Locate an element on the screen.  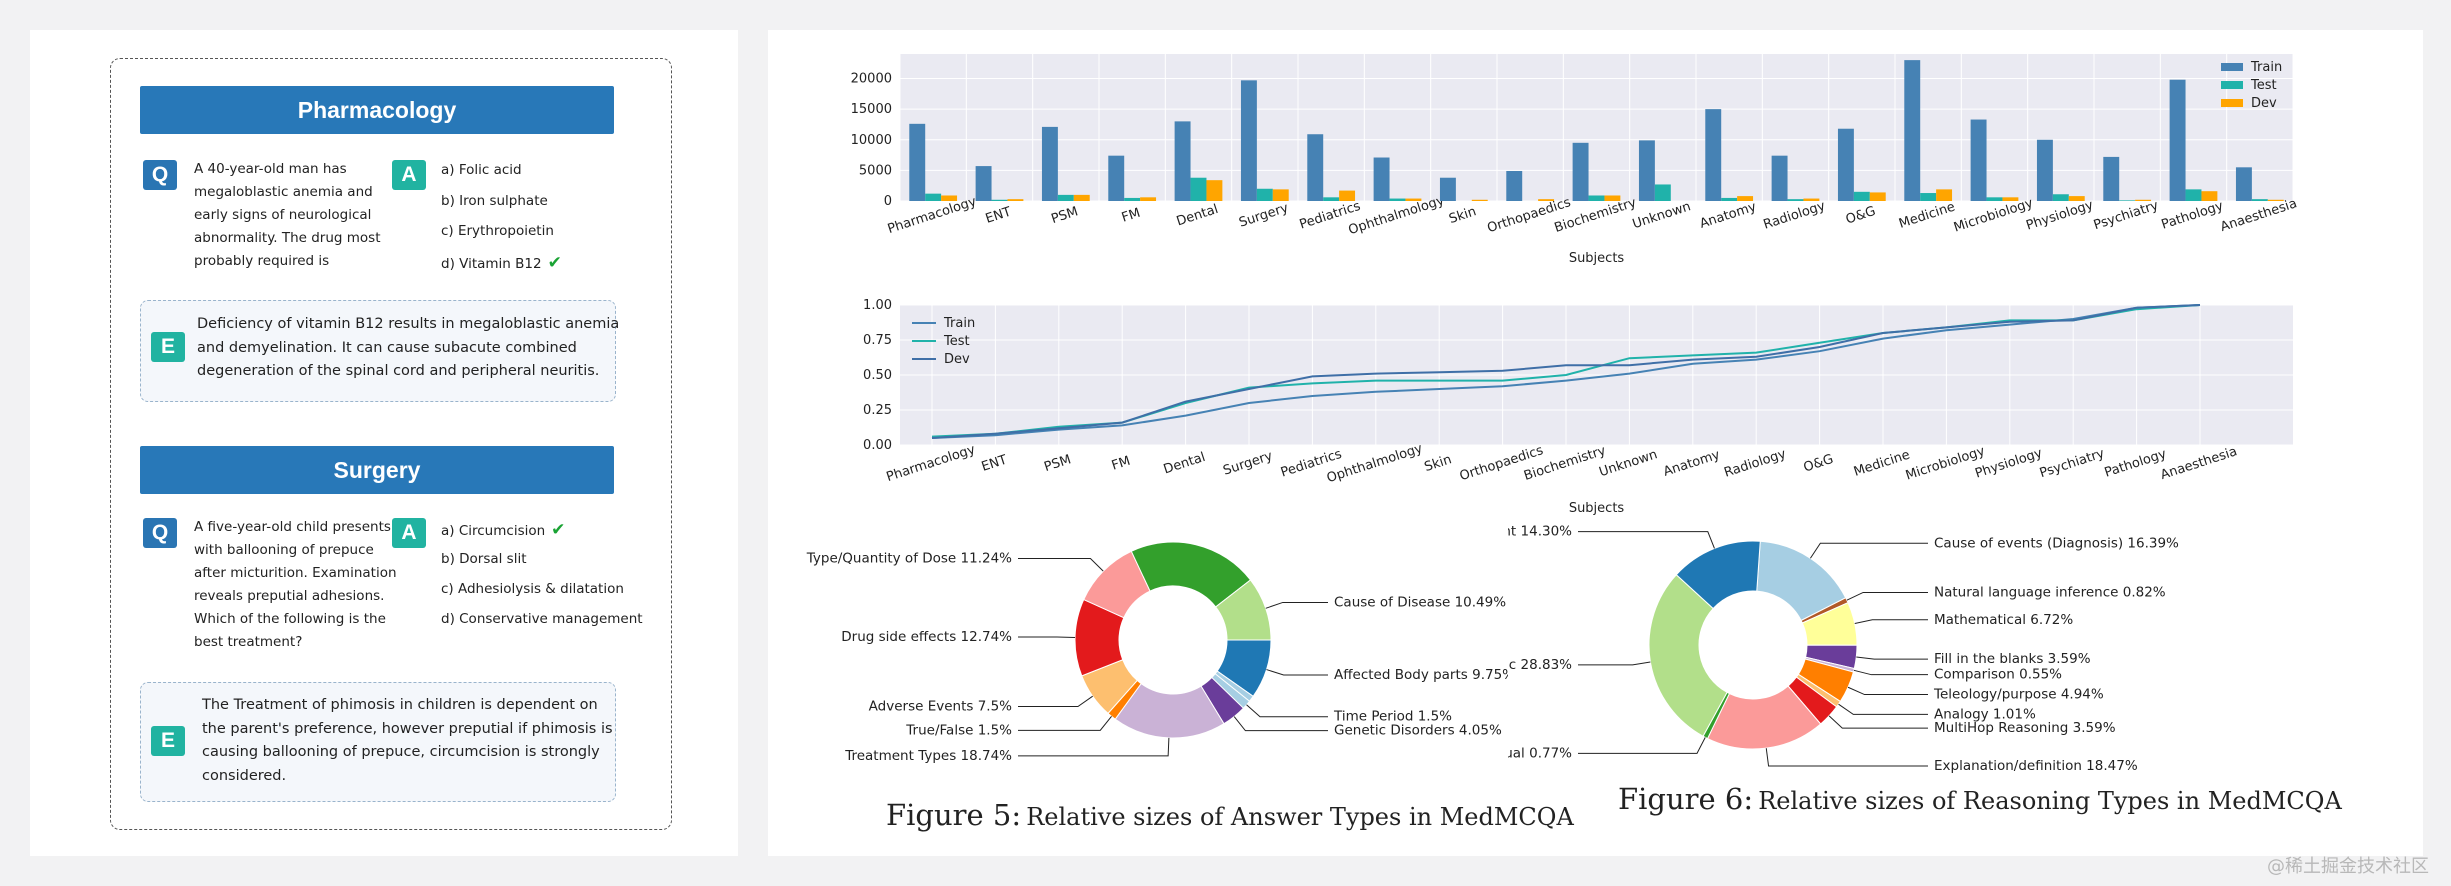
x-tick-label: Pharmacology is located at coordinates (931, 463).